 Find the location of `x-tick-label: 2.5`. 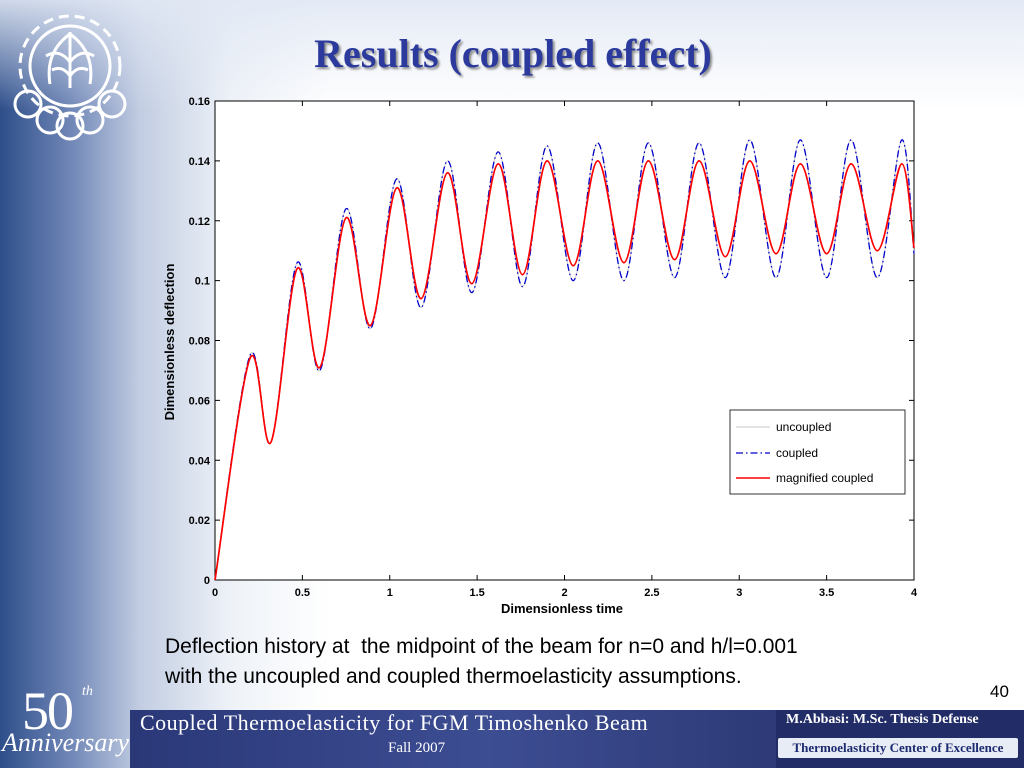

x-tick-label: 2.5 is located at coordinates (651, 593).